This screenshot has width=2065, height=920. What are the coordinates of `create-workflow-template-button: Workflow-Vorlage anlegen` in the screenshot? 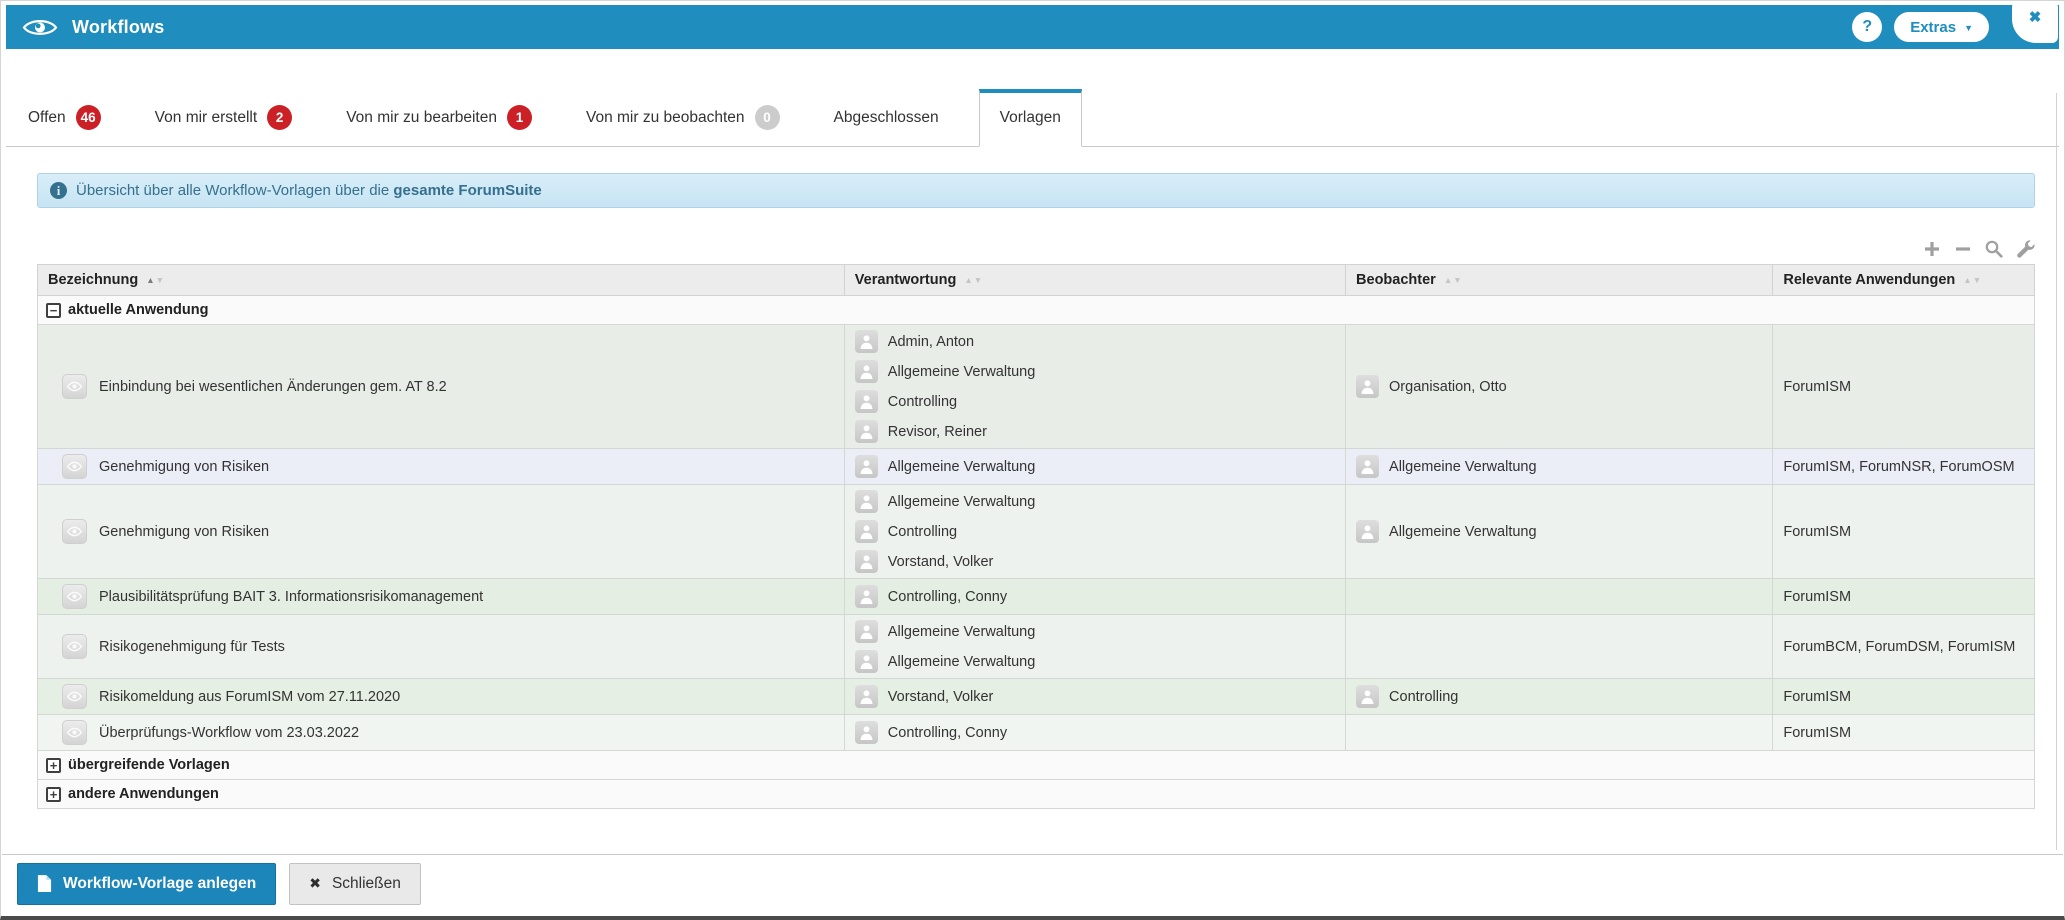 It's located at (147, 883).